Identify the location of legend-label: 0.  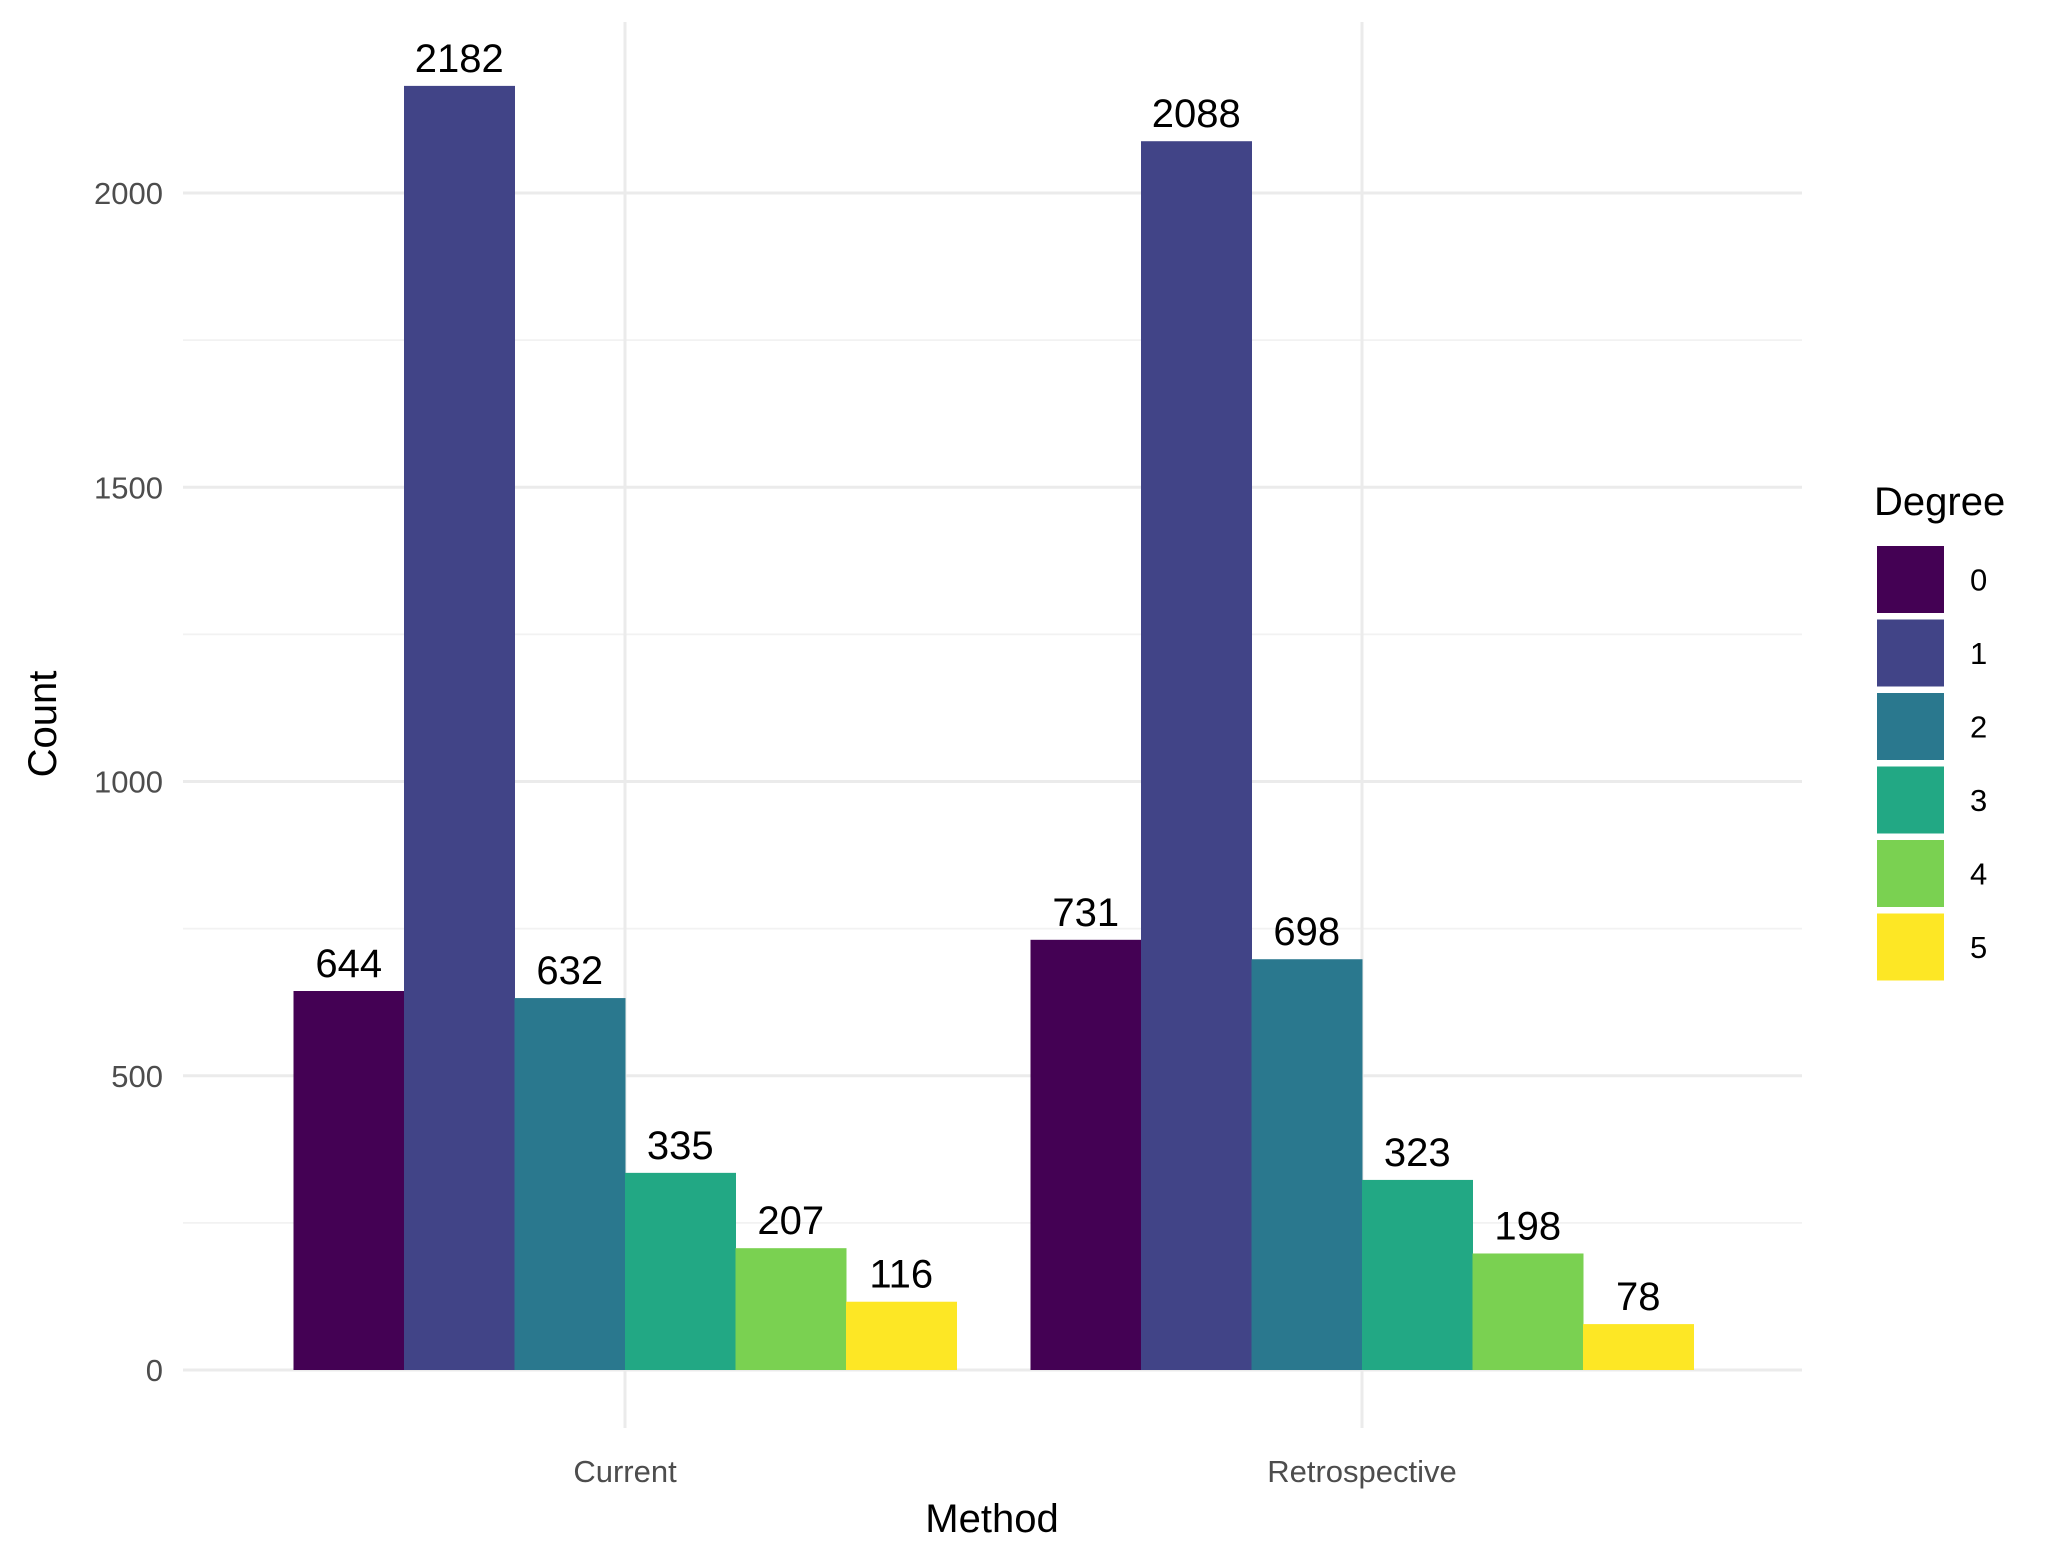
(1978, 580).